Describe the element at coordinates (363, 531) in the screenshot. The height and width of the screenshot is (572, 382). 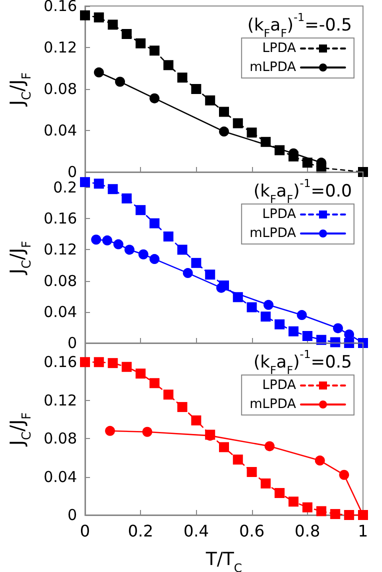
I see `x-tick-label: 1` at that location.